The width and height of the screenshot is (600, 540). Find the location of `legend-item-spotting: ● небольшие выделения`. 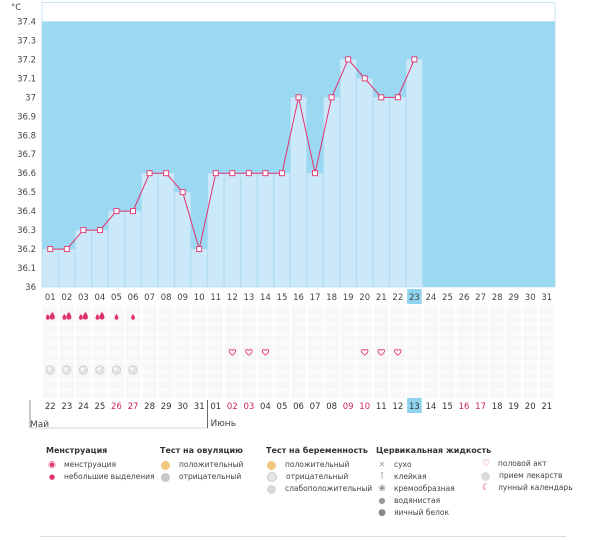

legend-item-spotting: ● небольшие выделения is located at coordinates (100, 477).